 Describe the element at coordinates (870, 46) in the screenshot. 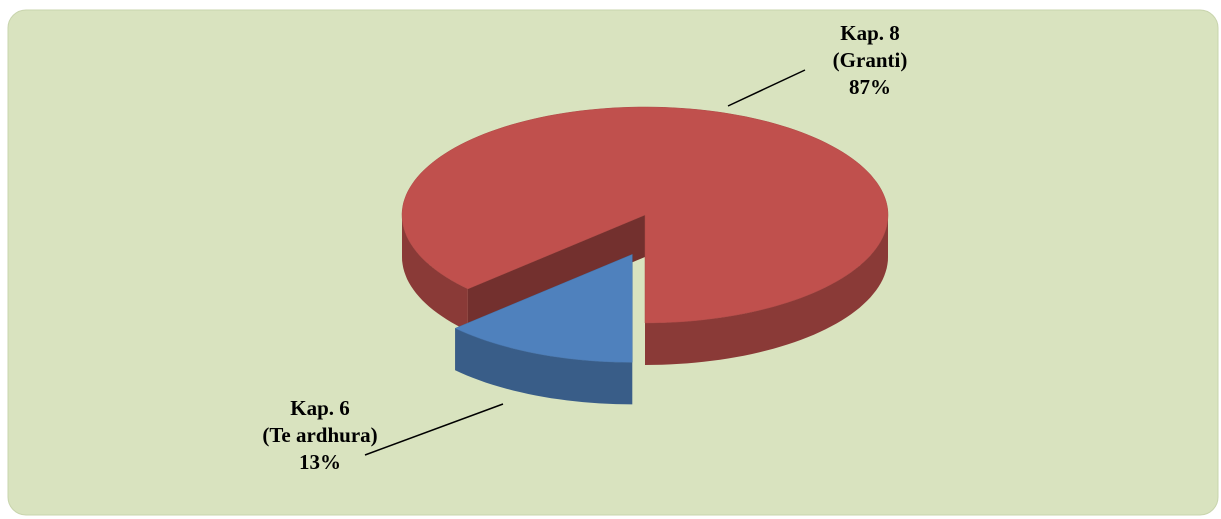

I see `category-label: Kap. 8 (Granti)` at that location.